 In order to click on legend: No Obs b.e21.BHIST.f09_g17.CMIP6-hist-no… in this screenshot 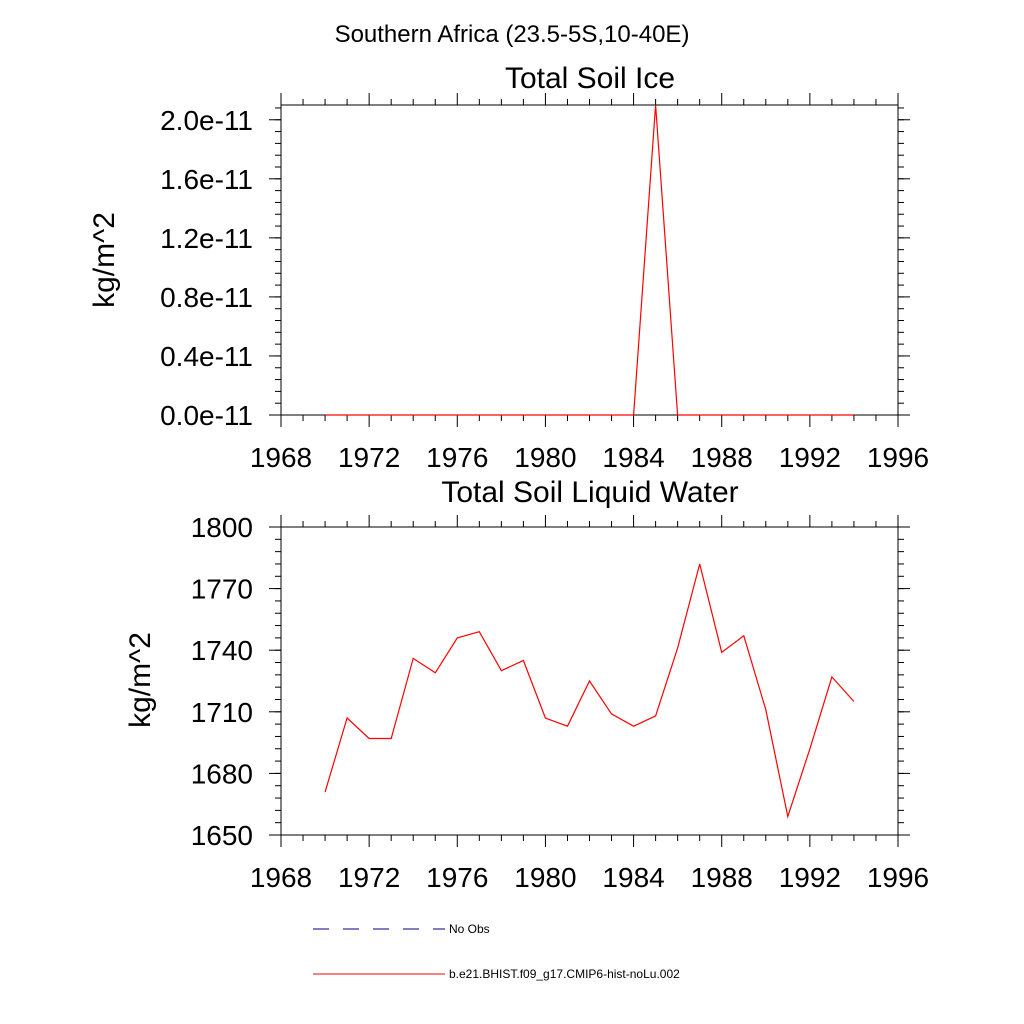, I will do `click(496, 951)`.